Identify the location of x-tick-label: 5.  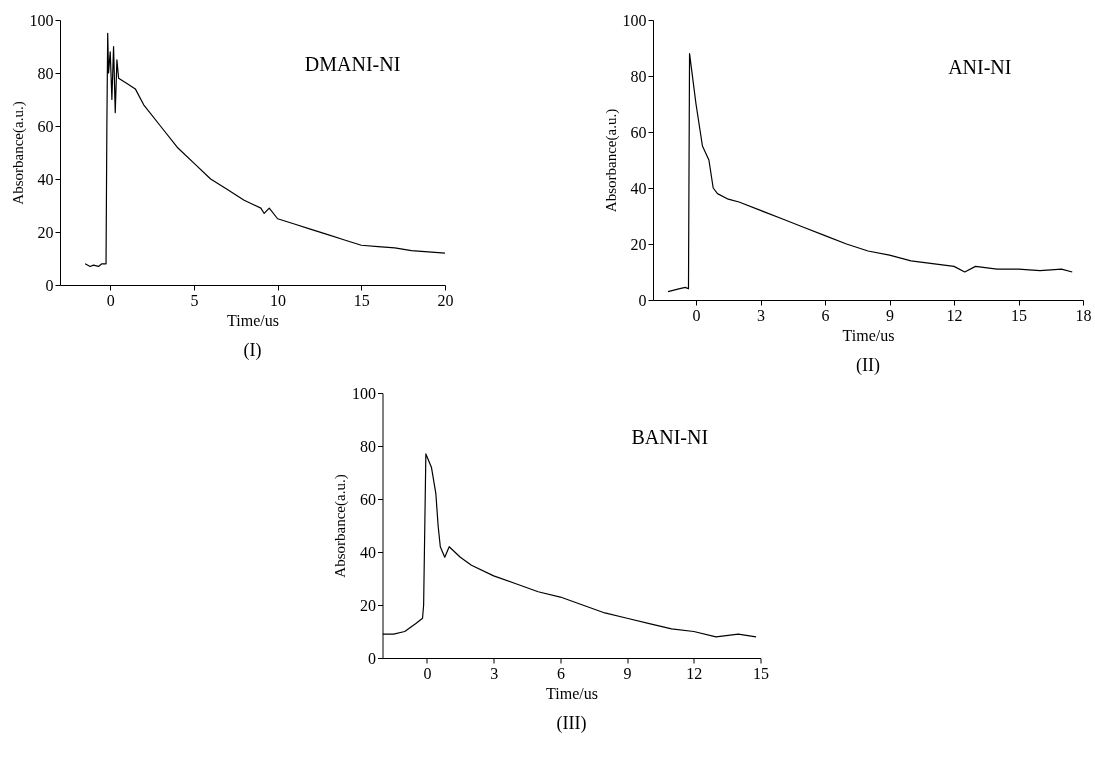
(194, 300).